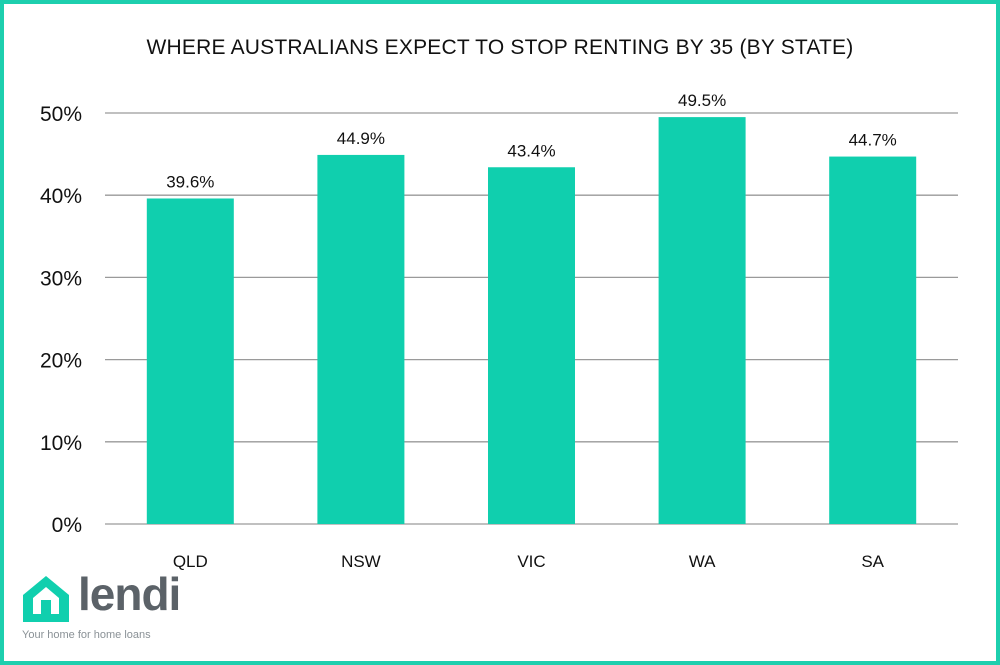 This screenshot has height=665, width=1000. What do you see at coordinates (61, 114) in the screenshot?
I see `y-tick-label: 50%` at bounding box center [61, 114].